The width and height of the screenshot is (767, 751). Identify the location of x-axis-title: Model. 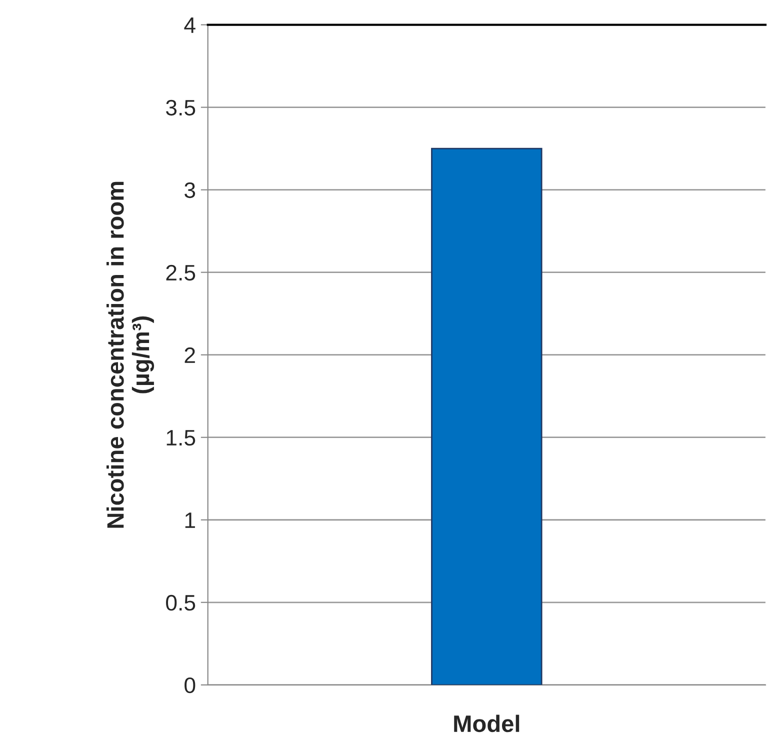
(487, 723).